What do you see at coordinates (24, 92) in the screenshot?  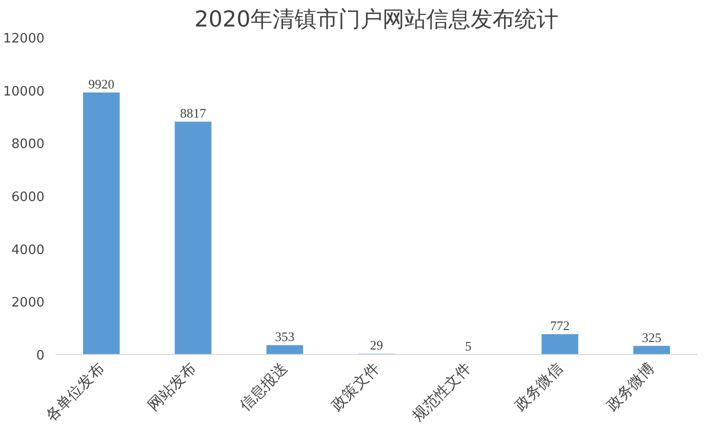 I see `y-tick-label: 10000` at bounding box center [24, 92].